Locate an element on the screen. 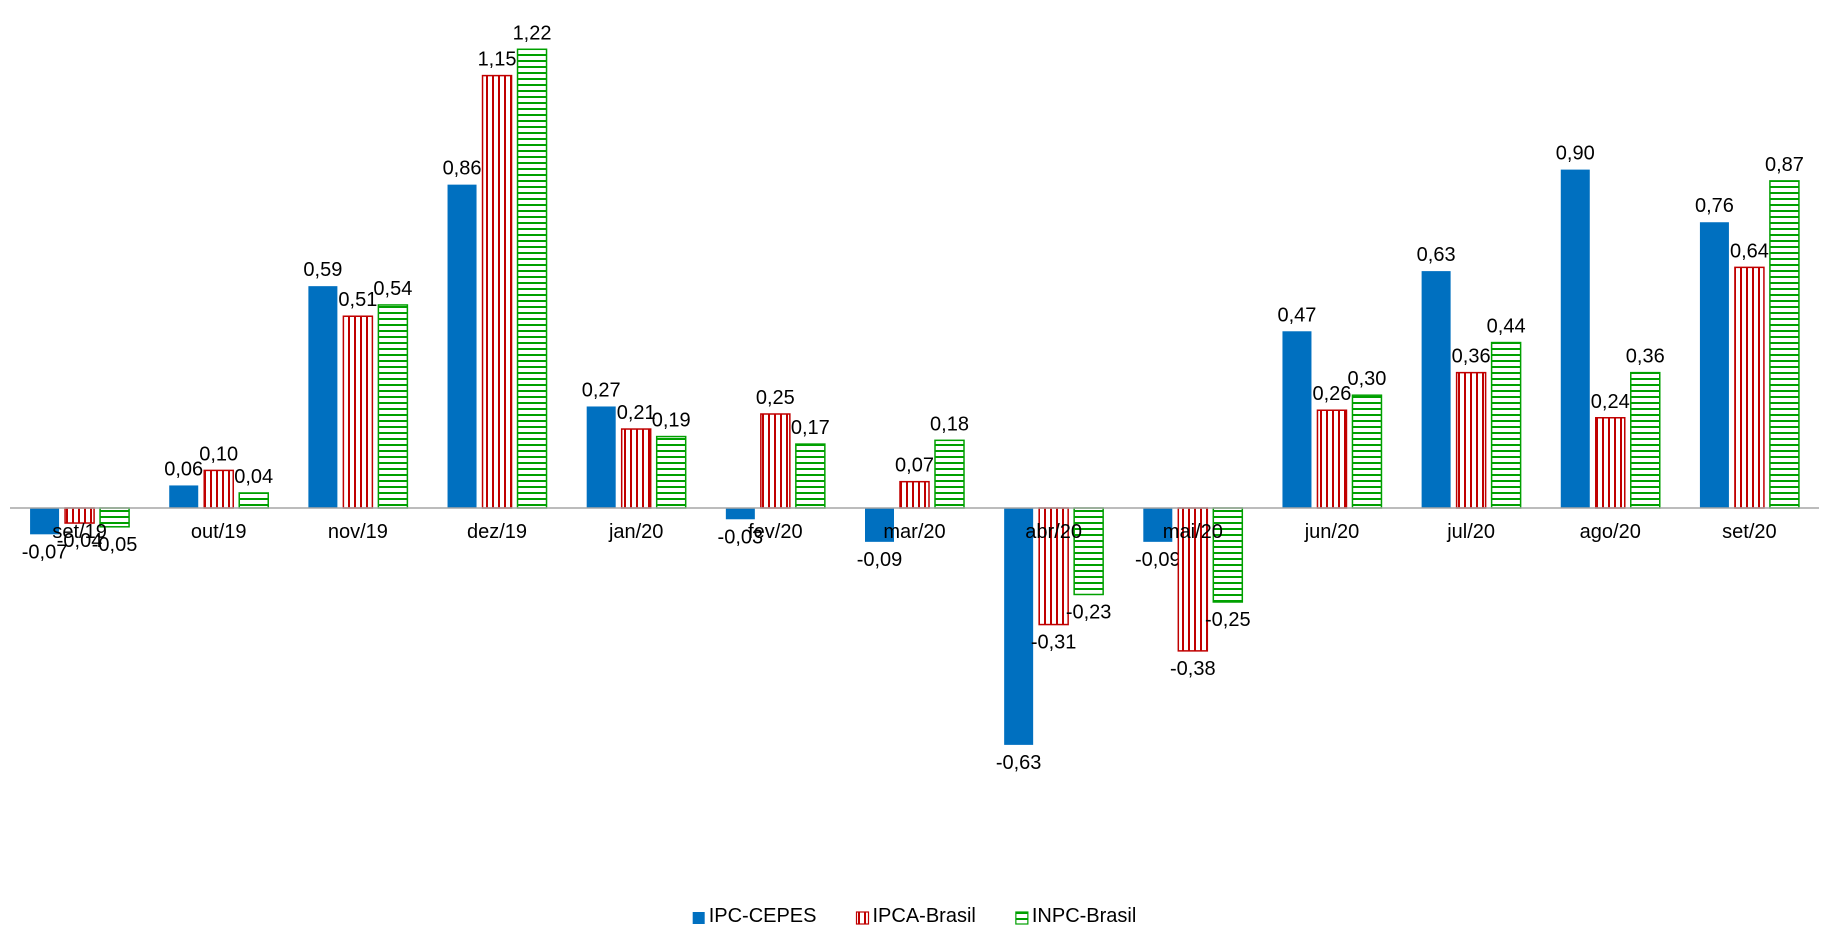 The image size is (1831, 939). value-label: 0,59 is located at coordinates (322, 270).